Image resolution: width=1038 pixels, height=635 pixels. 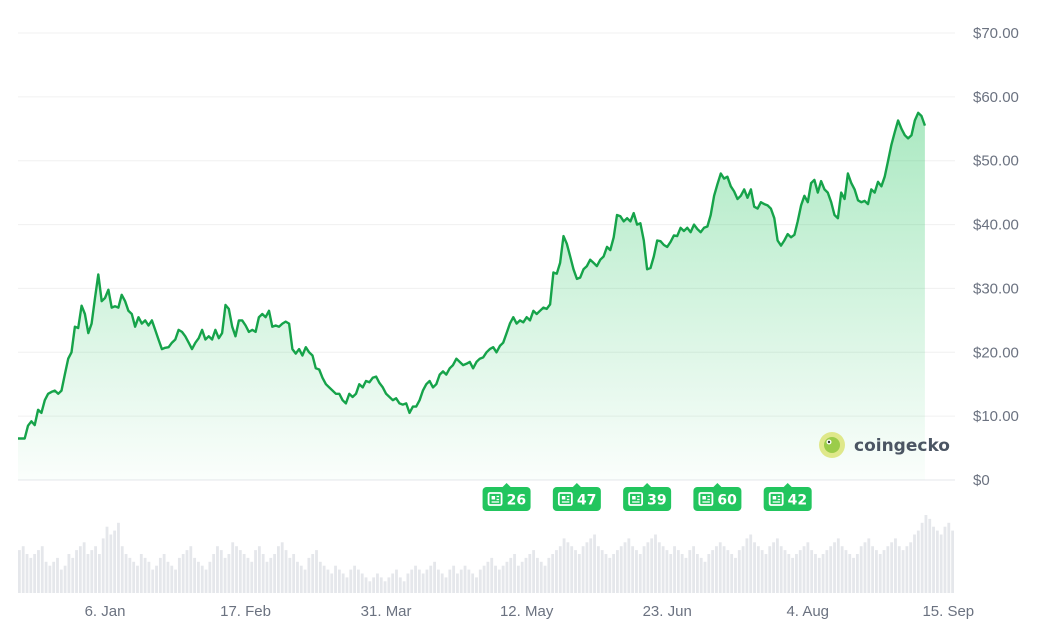 What do you see at coordinates (576, 497) in the screenshot?
I see `news-badge: 47` at bounding box center [576, 497].